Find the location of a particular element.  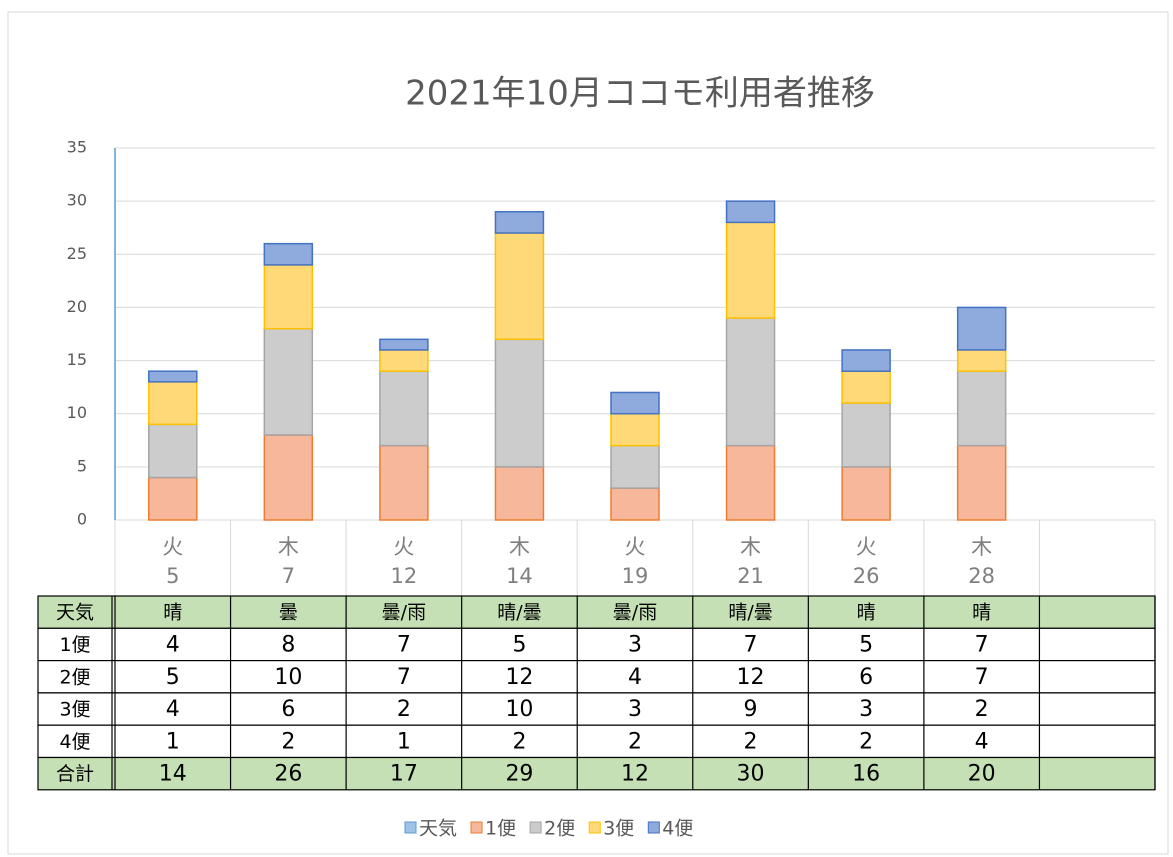

x-tick-label: 28 is located at coordinates (981, 576).